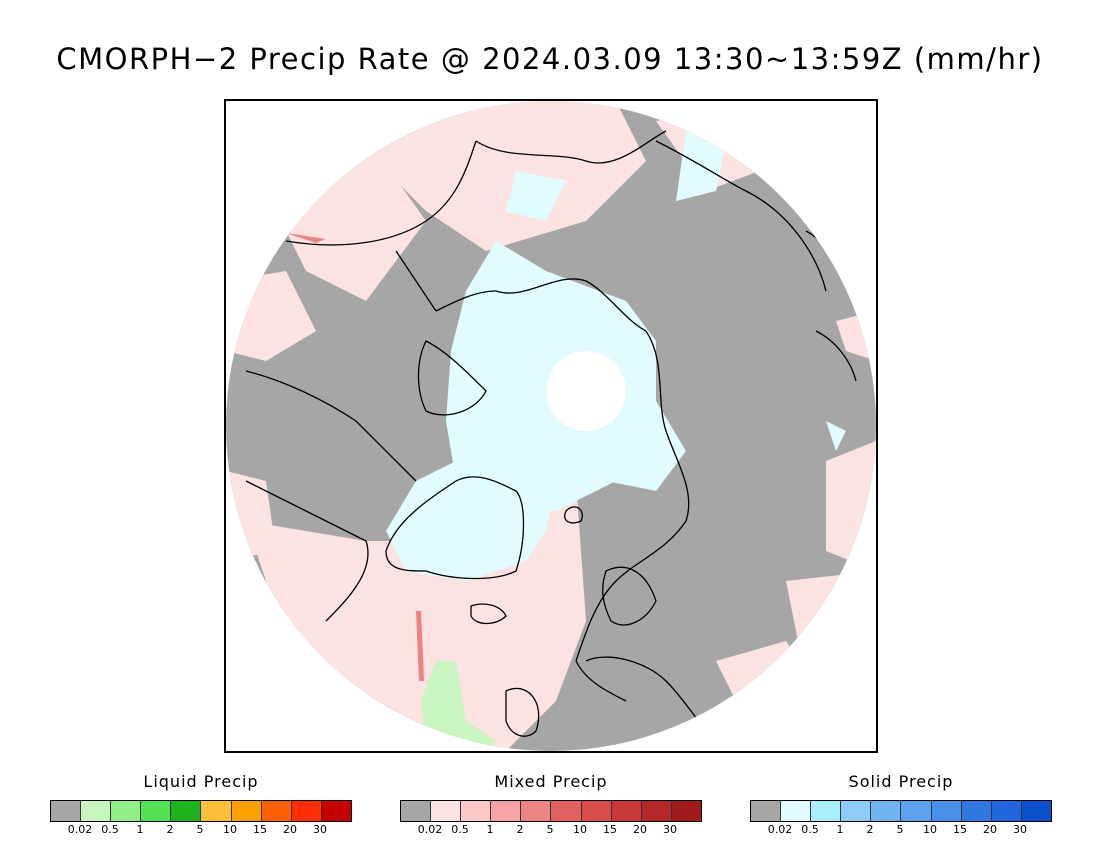 The image size is (1100, 850). I want to click on mixed-precip-heavy, so click(355, 457).